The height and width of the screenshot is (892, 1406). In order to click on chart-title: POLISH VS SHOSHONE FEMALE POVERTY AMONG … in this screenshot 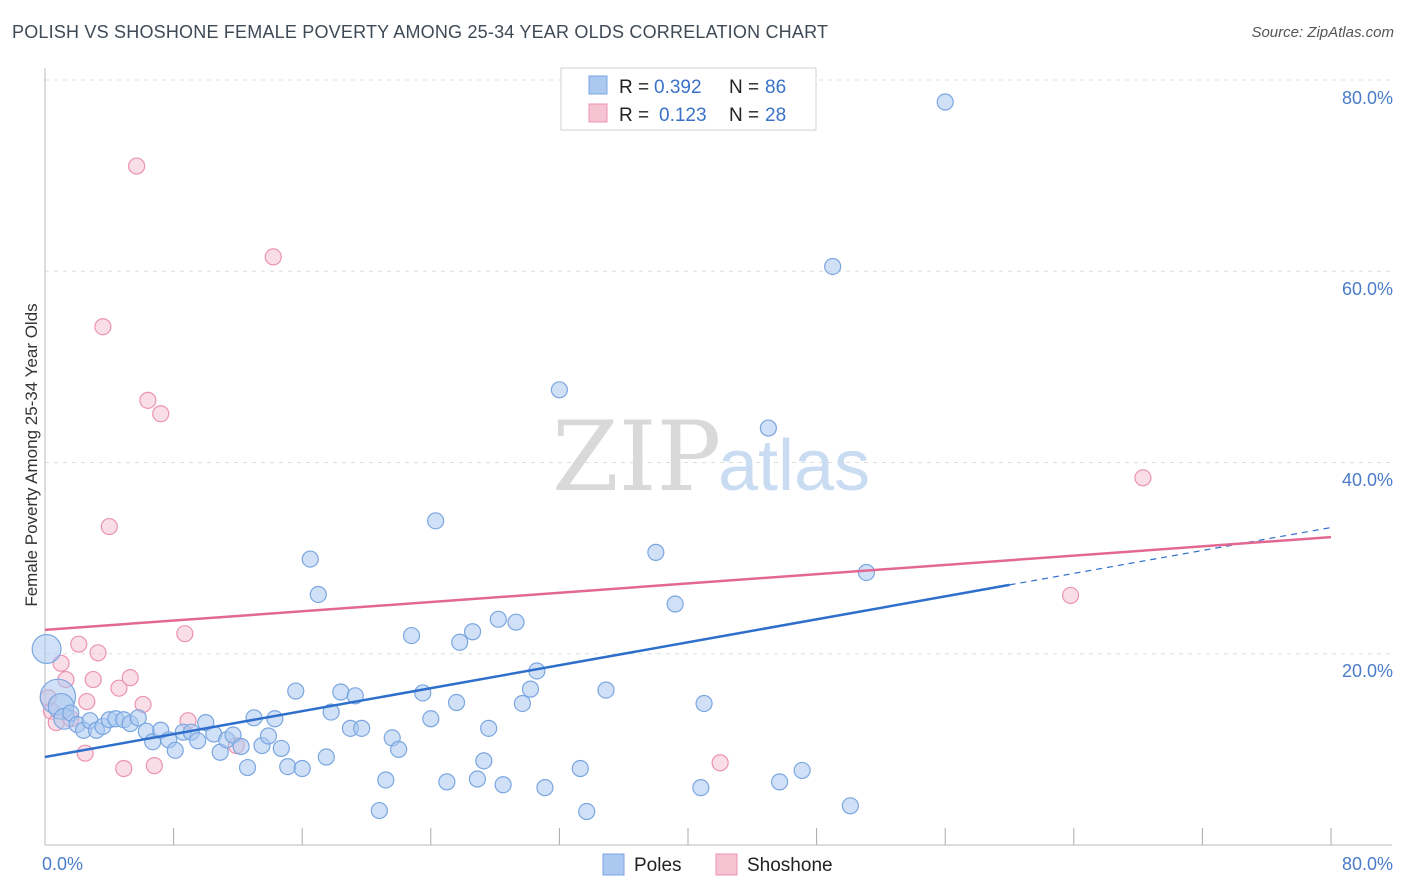, I will do `click(420, 32)`.